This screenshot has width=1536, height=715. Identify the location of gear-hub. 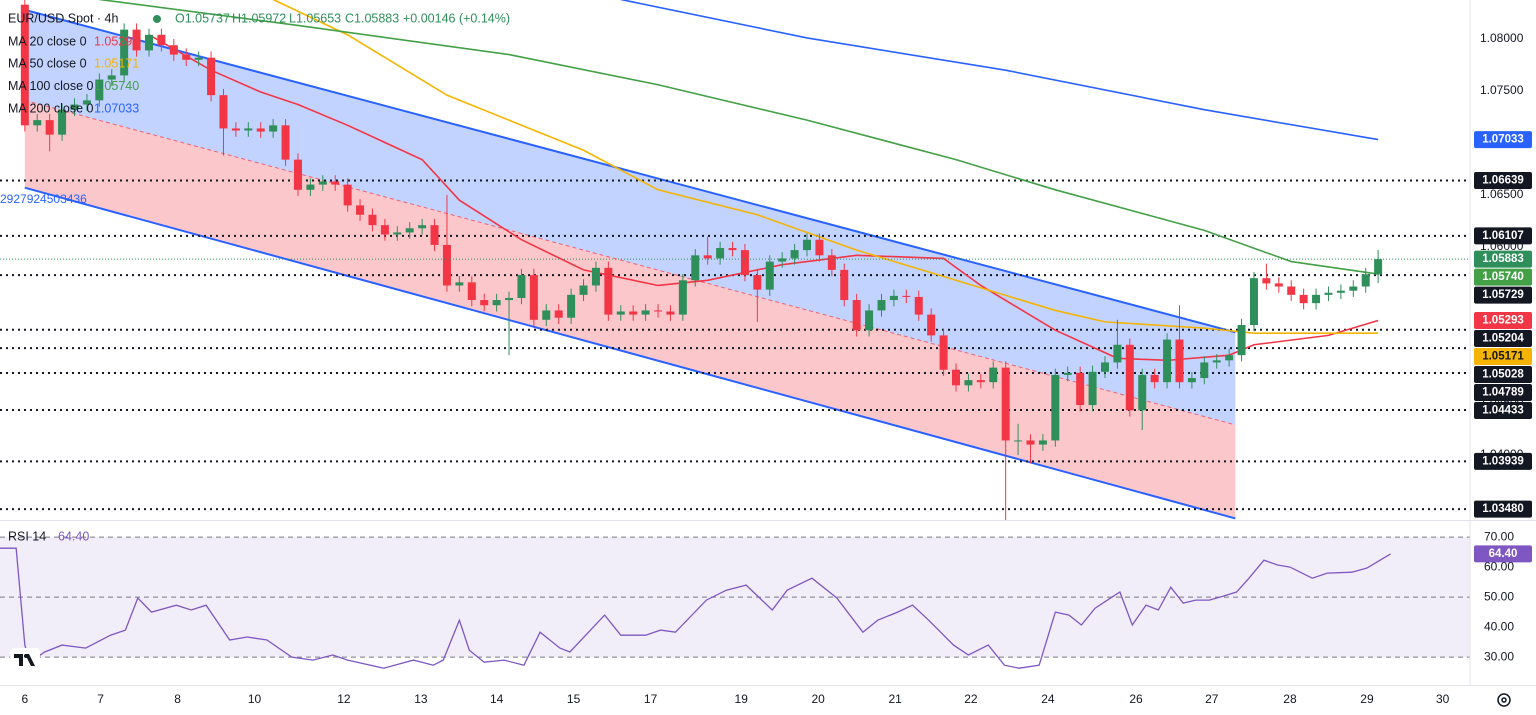
(1504, 700).